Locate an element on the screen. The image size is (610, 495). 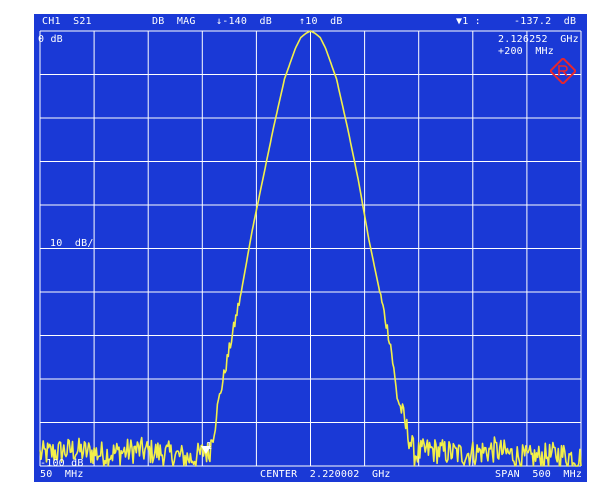
marker-readout-label: ▼1 : is located at coordinates (468, 21).